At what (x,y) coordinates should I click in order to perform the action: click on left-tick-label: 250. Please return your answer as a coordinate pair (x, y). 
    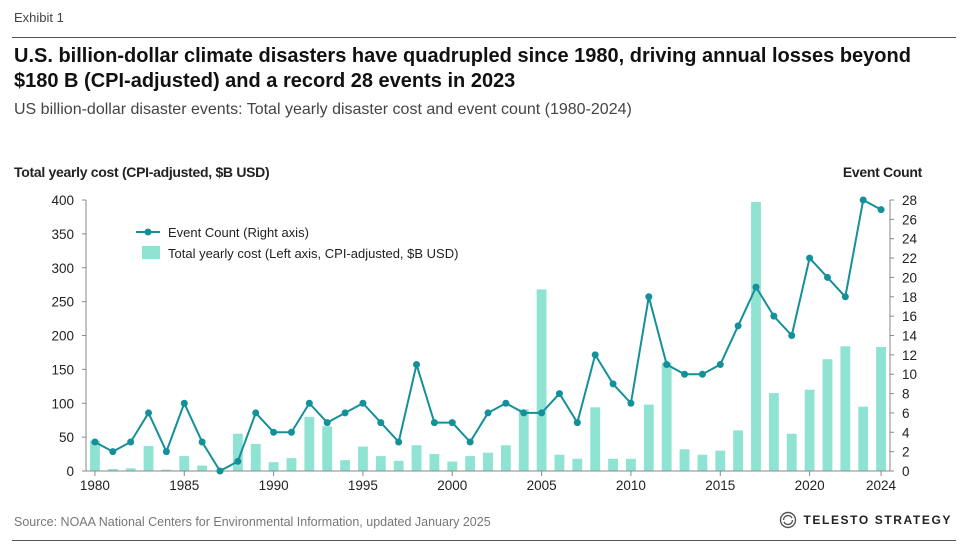
    Looking at the image, I should click on (62, 302).